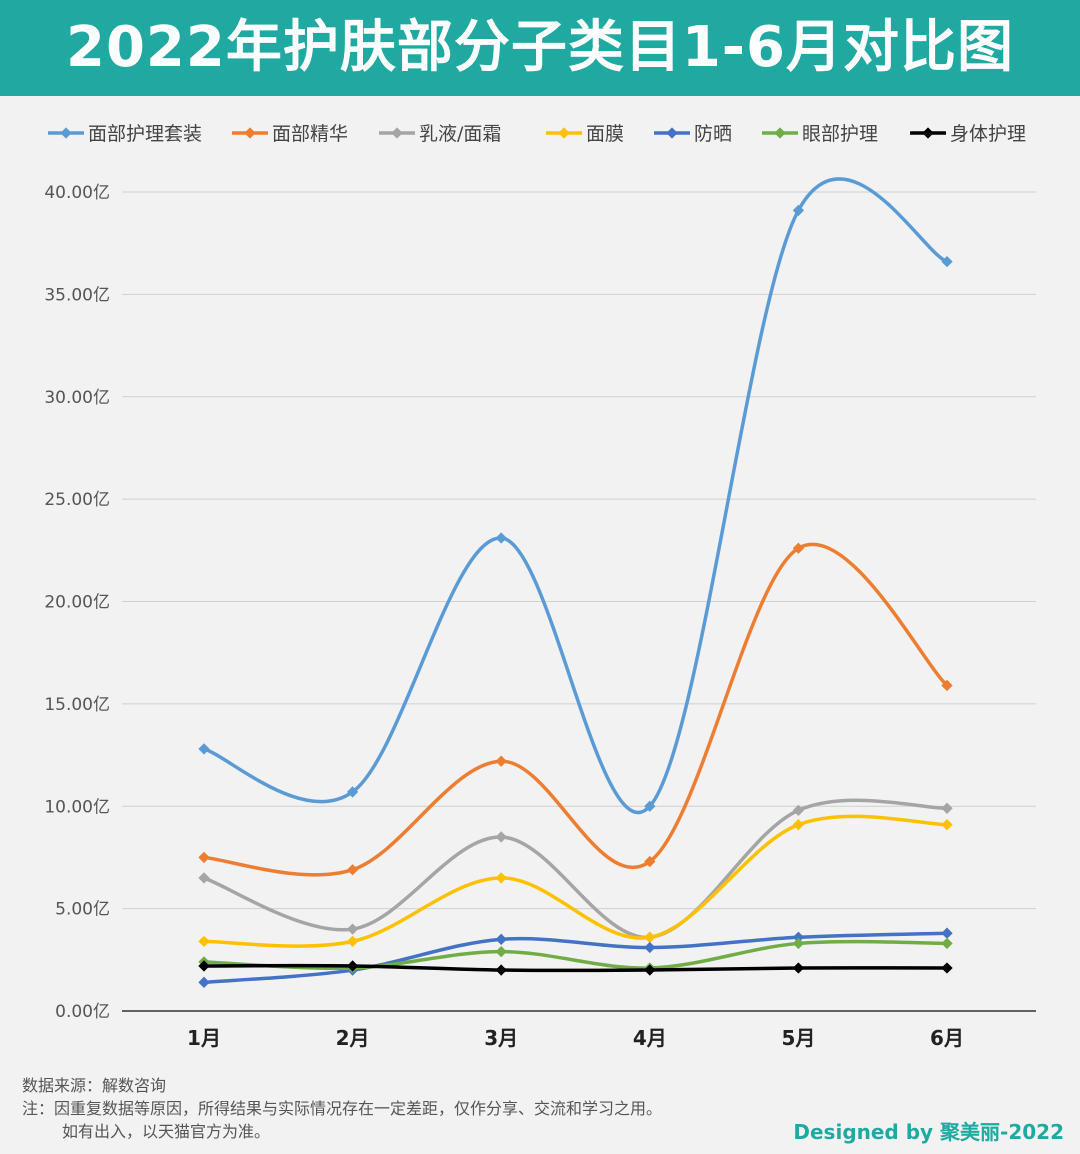 This screenshot has height=1154, width=1080. Describe the element at coordinates (94, 1085) in the screenshot. I see `data-source: 数据来源：解数咨询` at that location.